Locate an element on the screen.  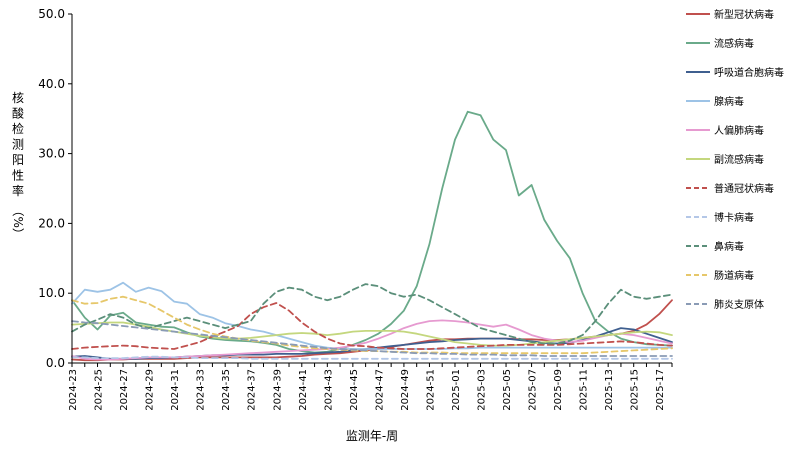
x-tick-label: 2024-23 is located at coordinates (73, 390).